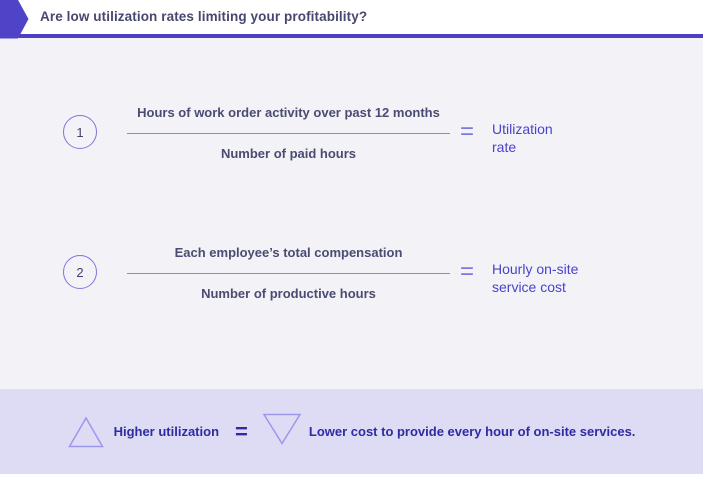  I want to click on header-arrow-icon, so click(14, 19).